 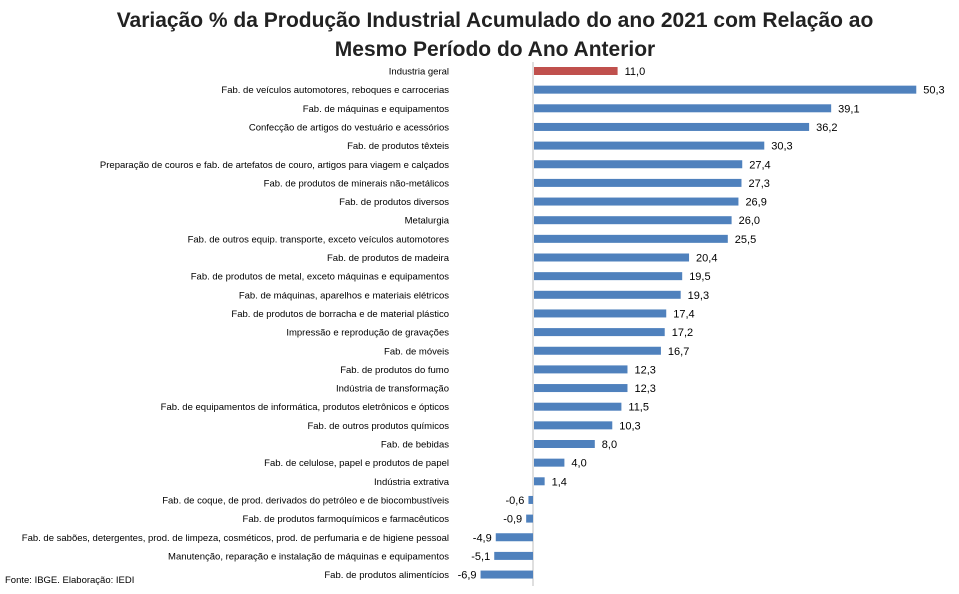 What do you see at coordinates (412, 482) in the screenshot?
I see `category-label: Indústria extrativa` at bounding box center [412, 482].